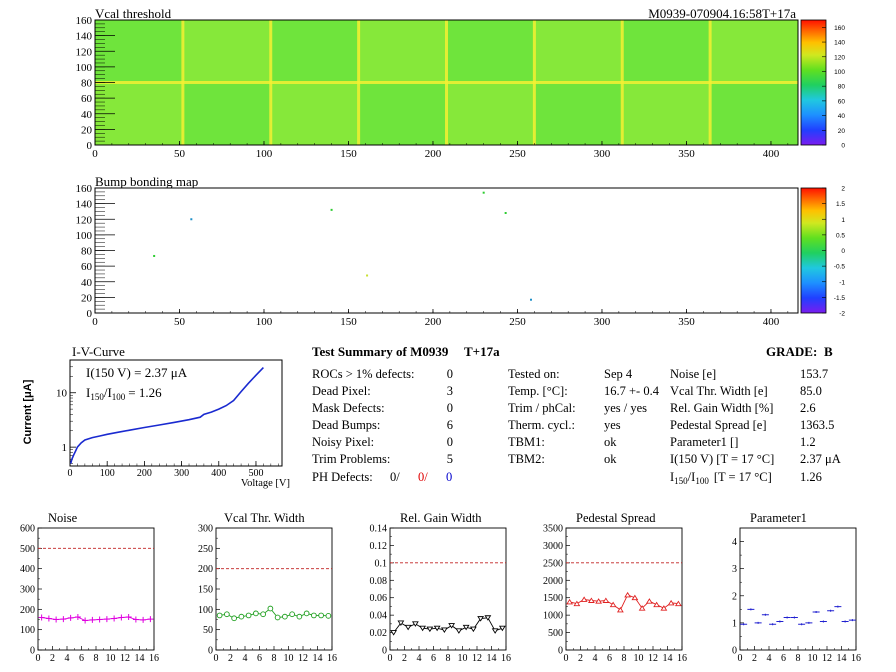 This screenshot has width=896, height=672. I want to click on summary-left-label: Mask Defects:, so click(348, 408).